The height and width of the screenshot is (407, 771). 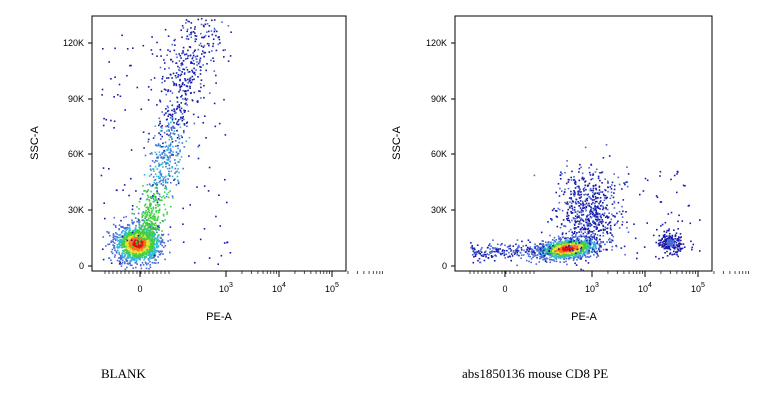 What do you see at coordinates (81, 266) in the screenshot?
I see `y-tick-label: 0` at bounding box center [81, 266].